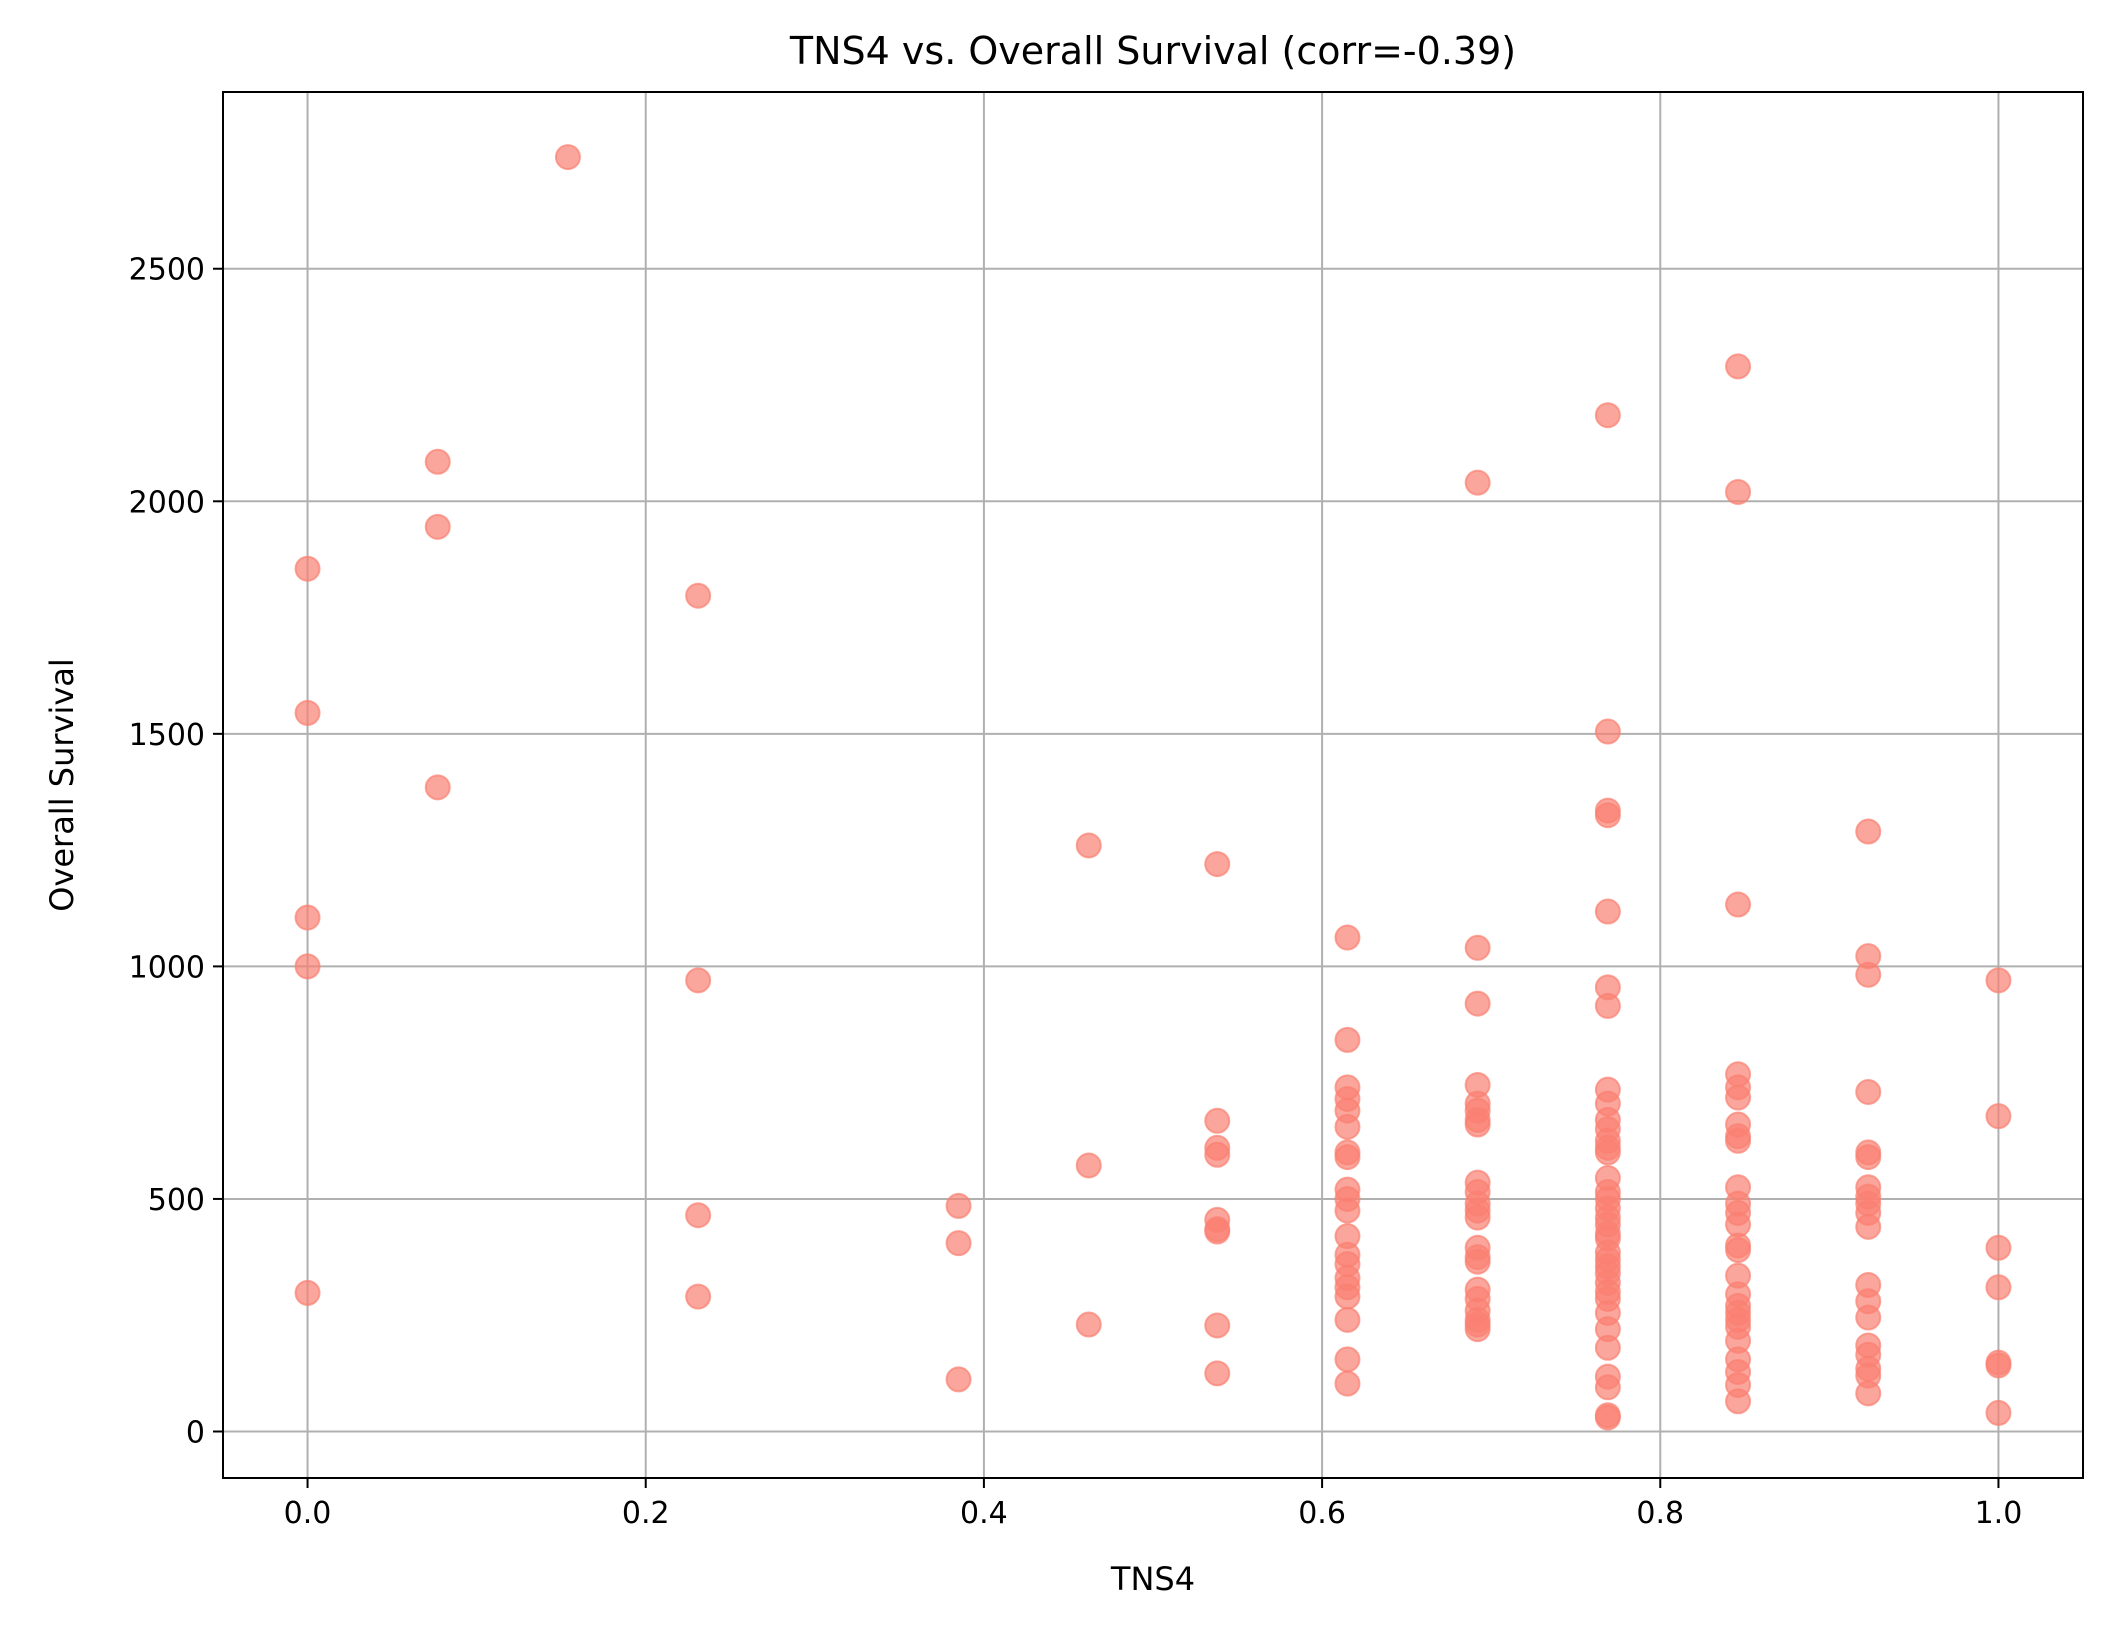  Describe the element at coordinates (167, 502) in the screenshot. I see `y-tick-label: 2000` at that location.